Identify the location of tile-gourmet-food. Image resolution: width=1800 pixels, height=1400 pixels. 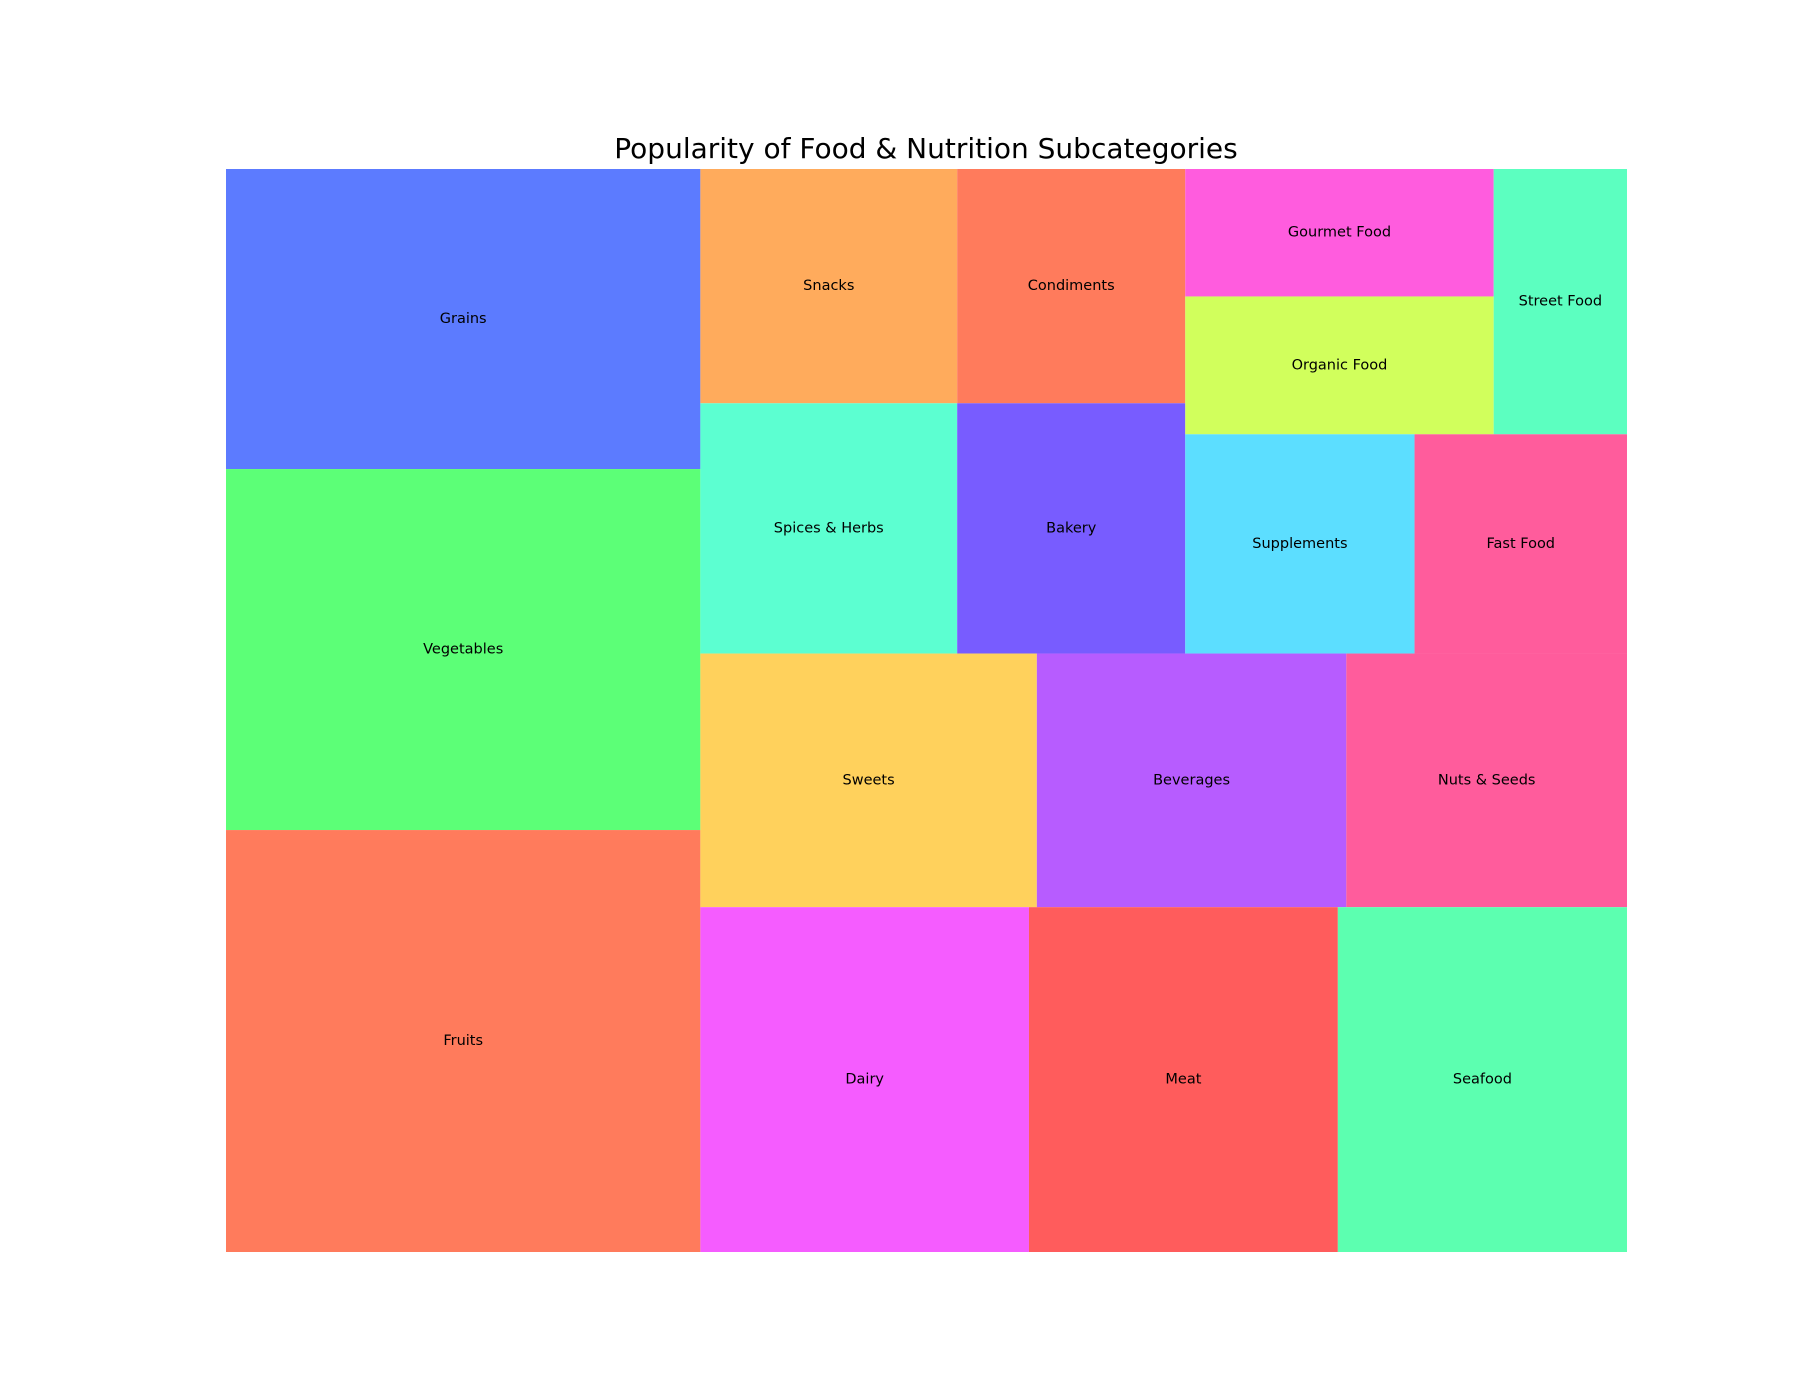
(1339, 233).